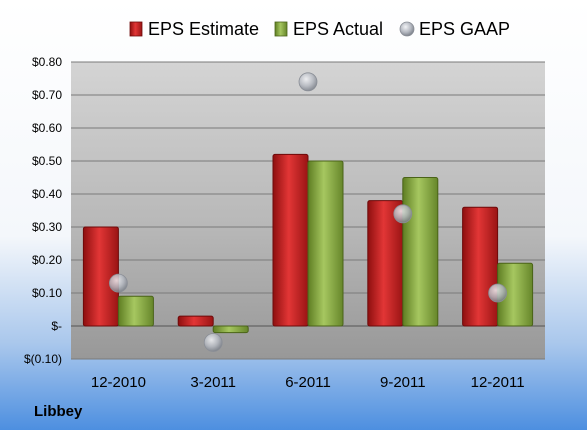  I want to click on y-tick-label: $0.80, so click(47, 62).